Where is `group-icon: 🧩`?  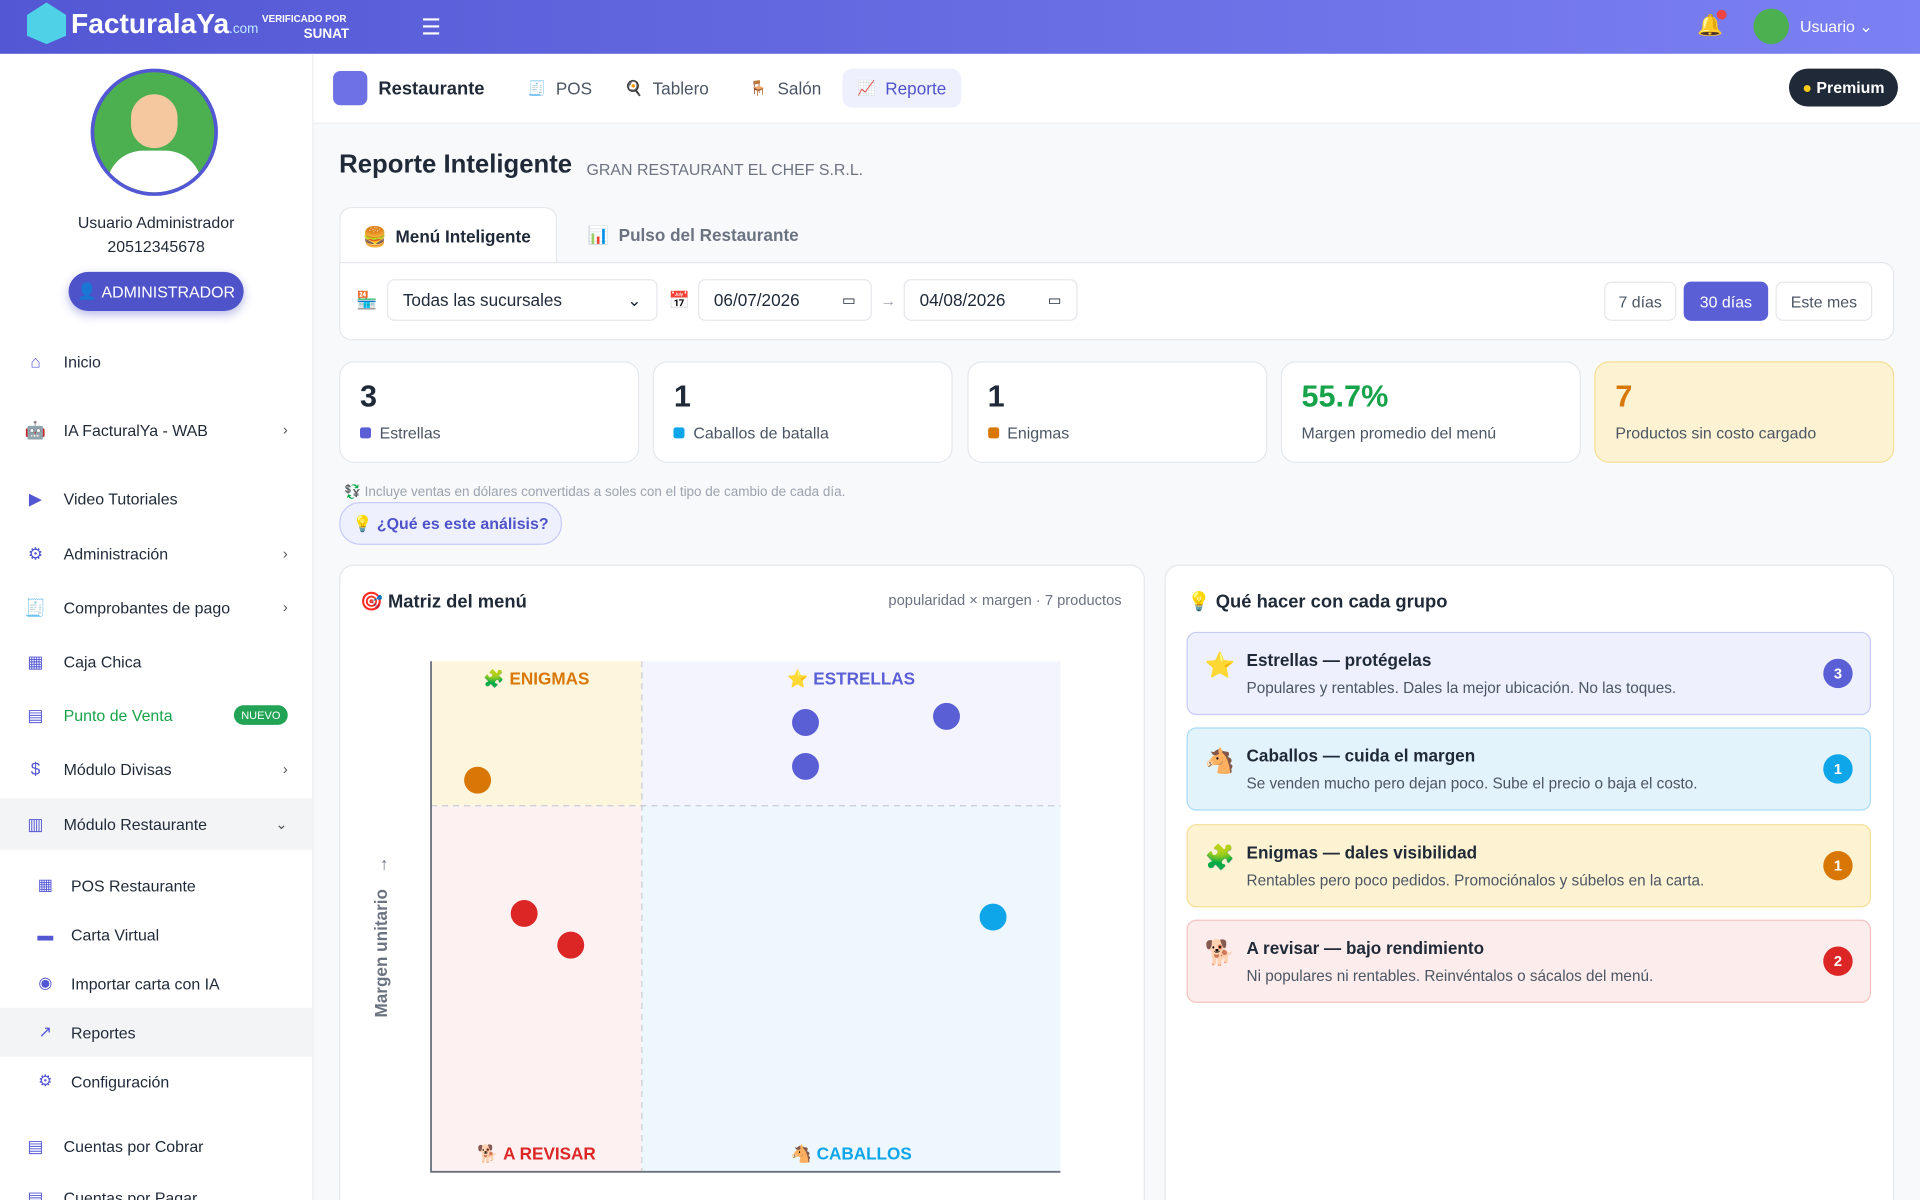 group-icon: 🧩 is located at coordinates (1220, 858).